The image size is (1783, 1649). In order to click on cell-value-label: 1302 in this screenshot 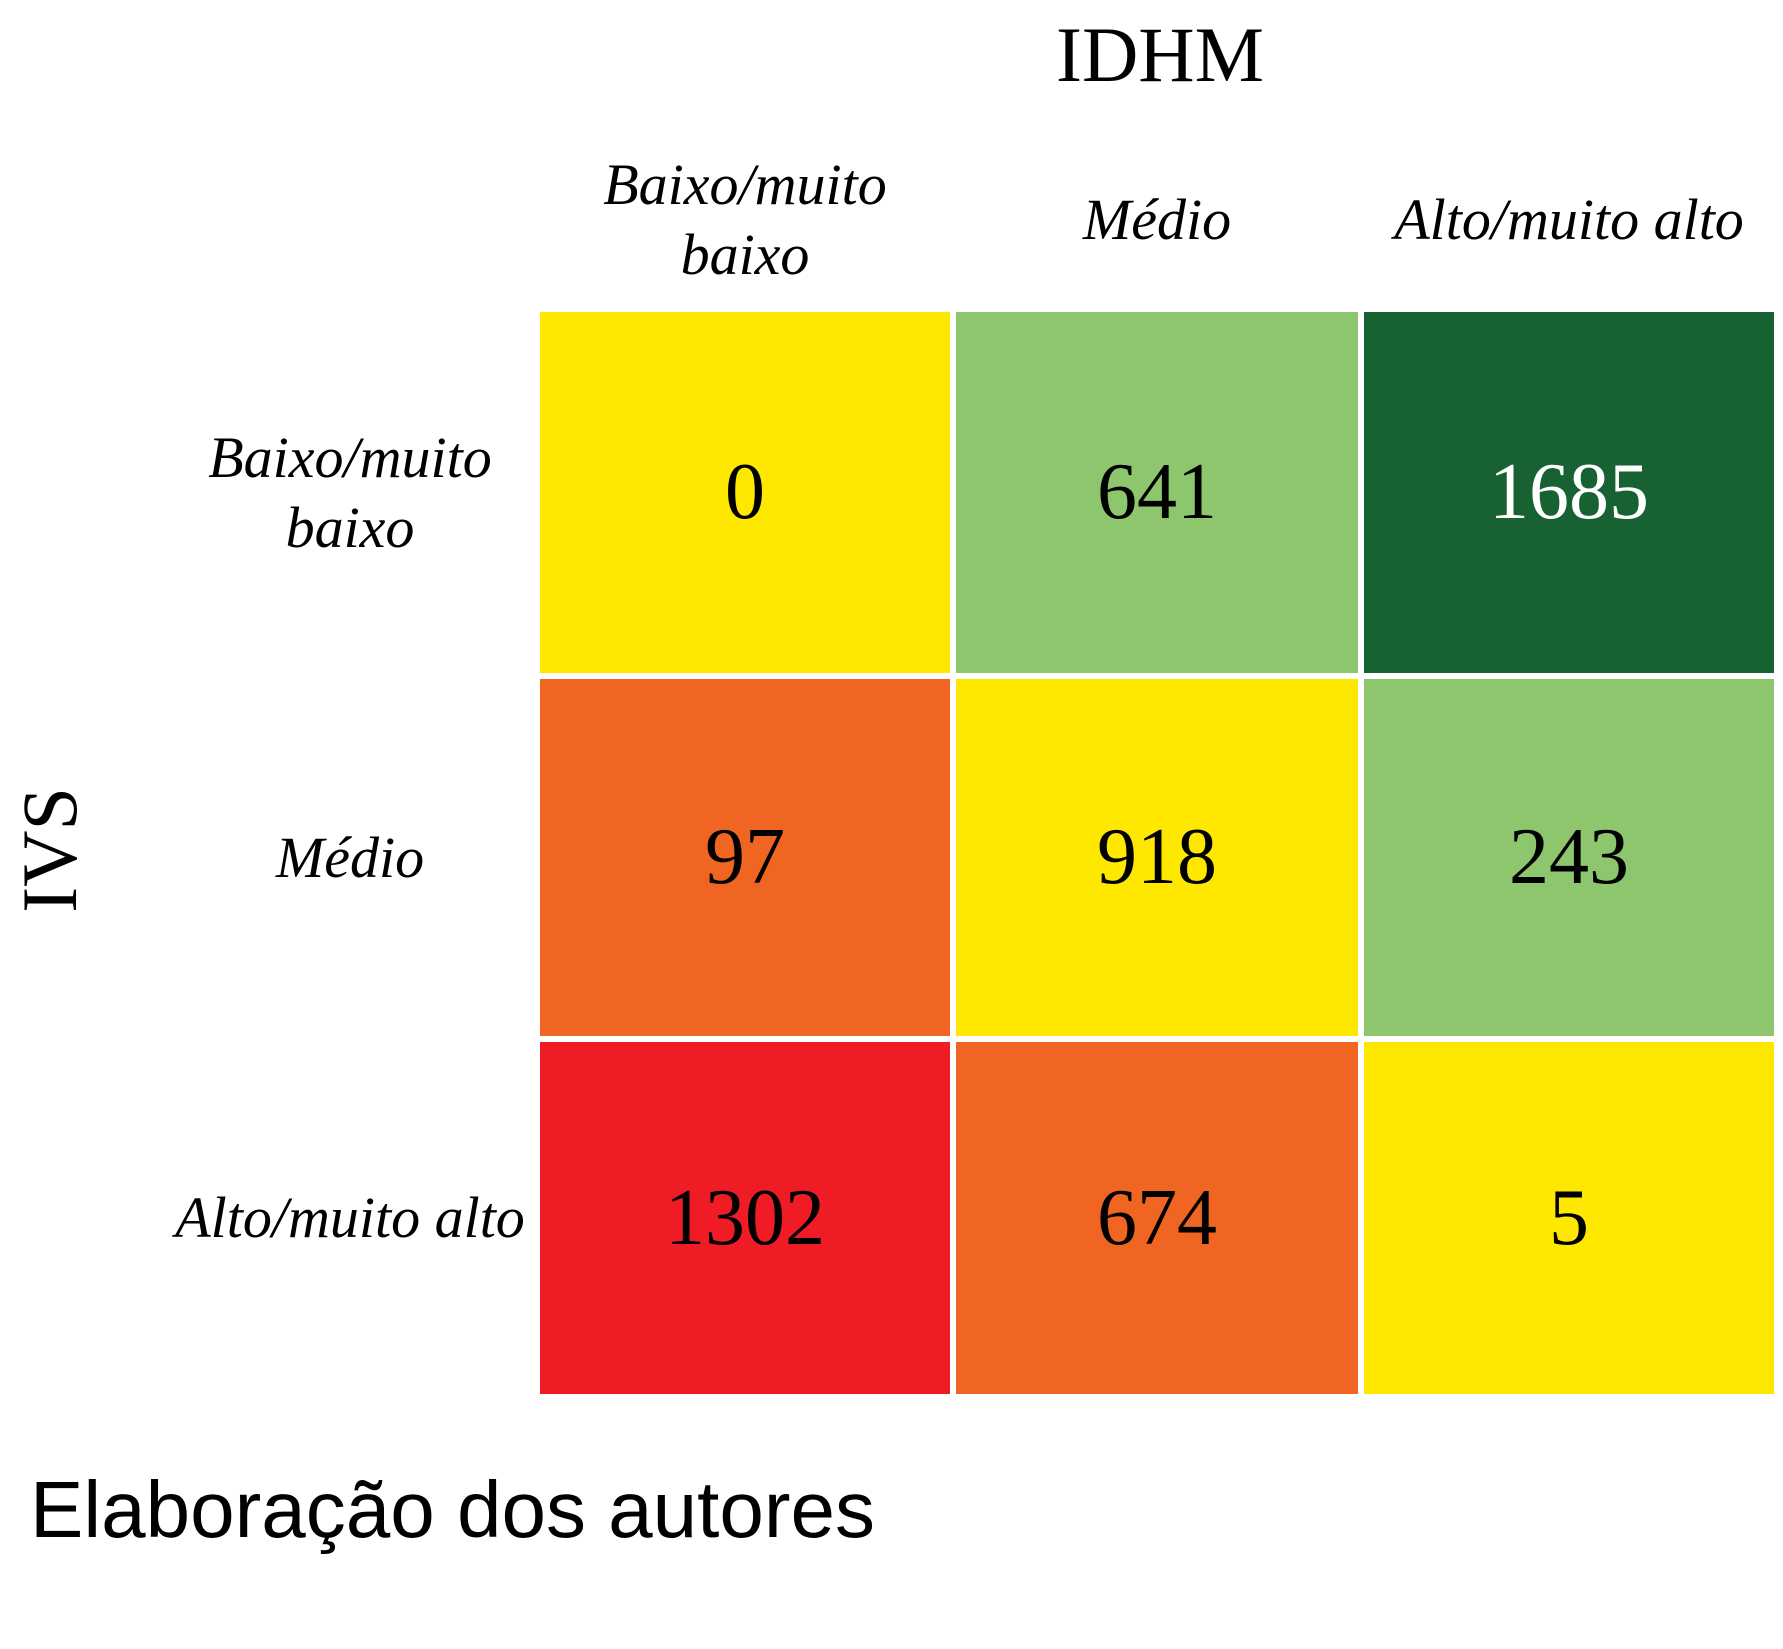, I will do `click(745, 1217)`.